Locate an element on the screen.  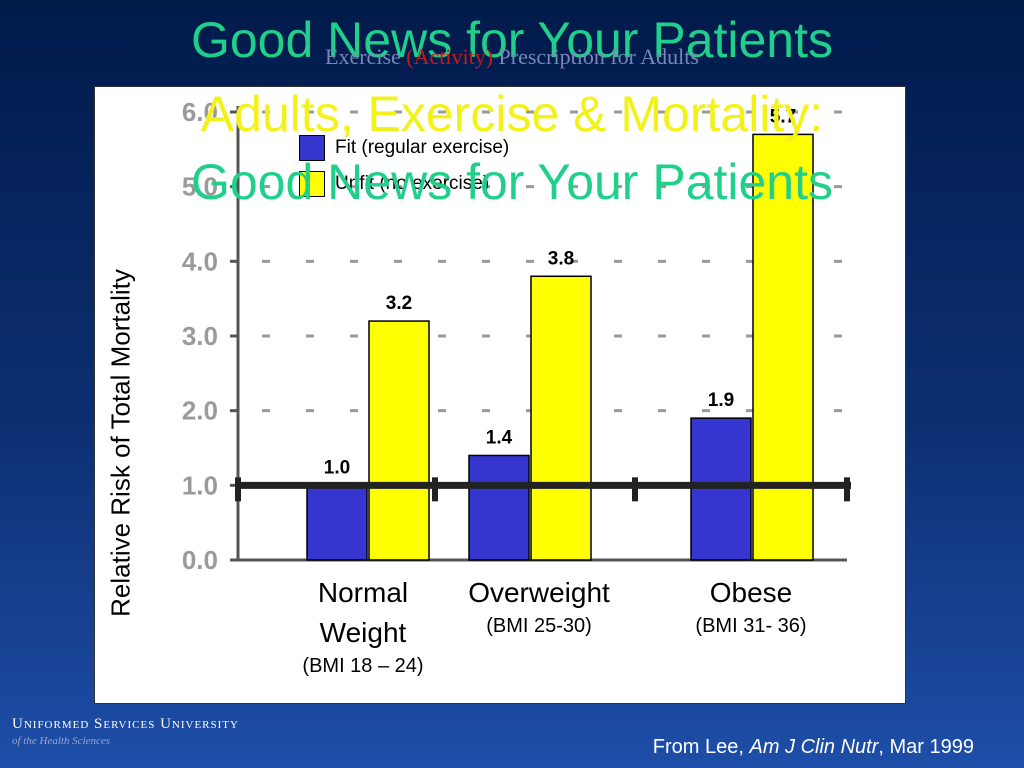
subtitle-post: Prescription for Adults is located at coordinates (596, 56).